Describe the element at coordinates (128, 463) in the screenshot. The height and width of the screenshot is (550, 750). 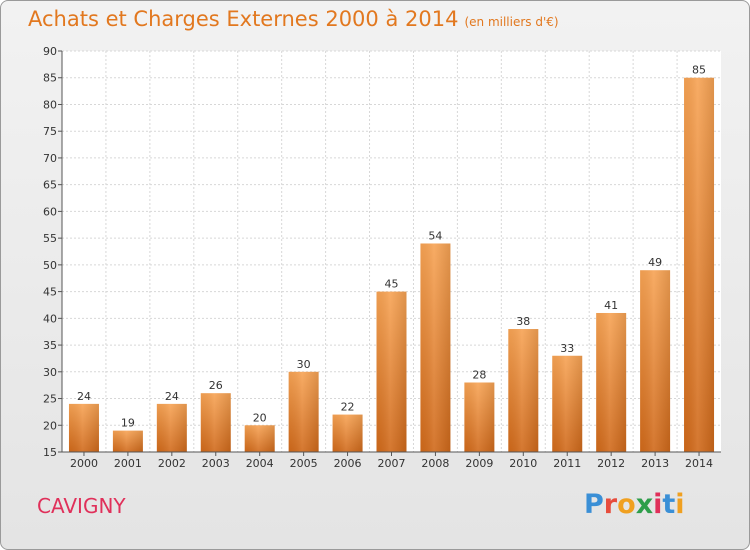
I see `x-tick-label: 2001` at that location.